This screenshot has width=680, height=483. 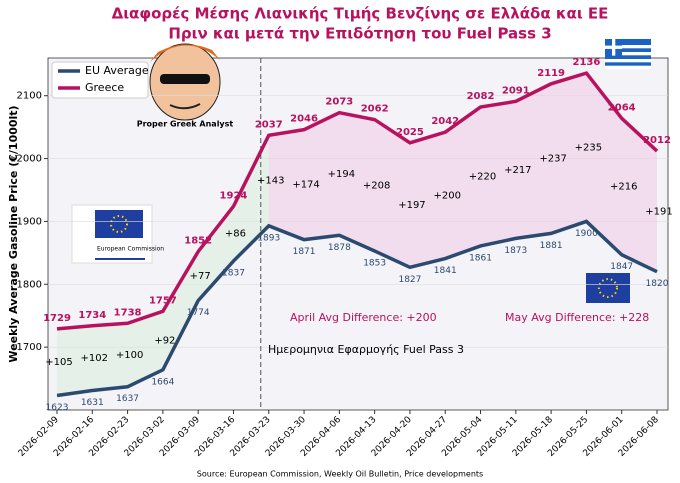 What do you see at coordinates (233, 274) in the screenshot?
I see `value-label: 1837` at bounding box center [233, 274].